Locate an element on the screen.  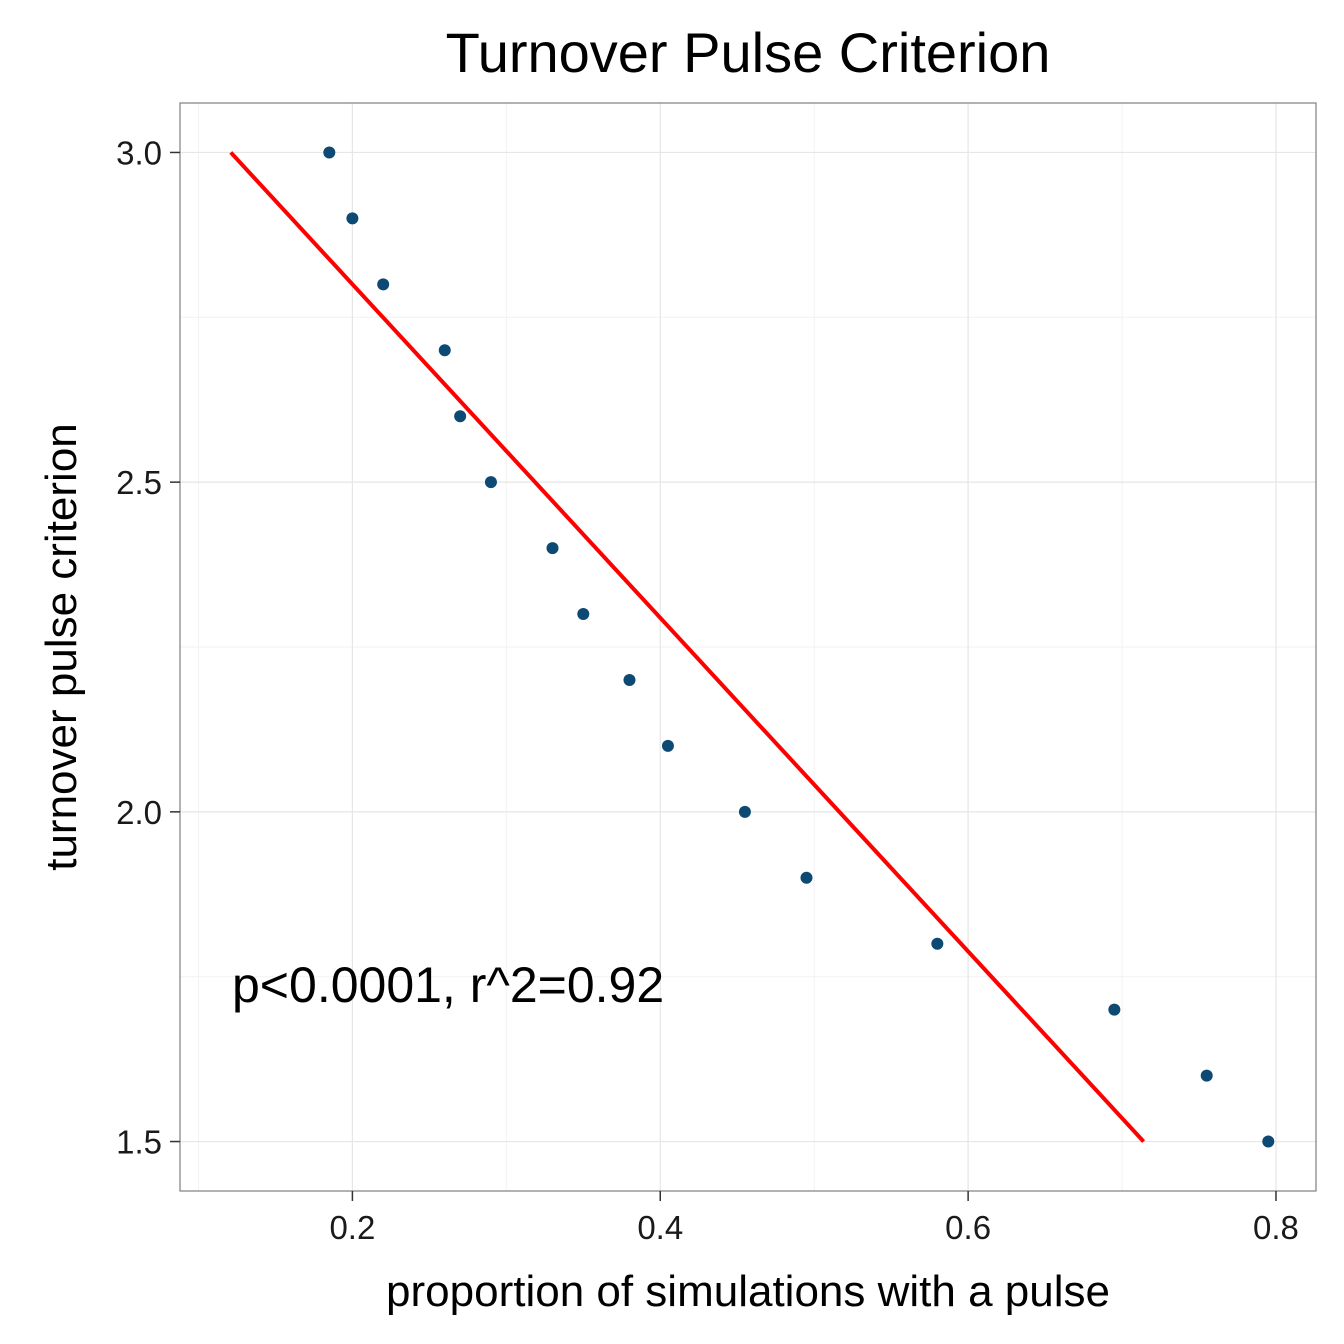
y-tick-label: 1.5 is located at coordinates (139, 1142).